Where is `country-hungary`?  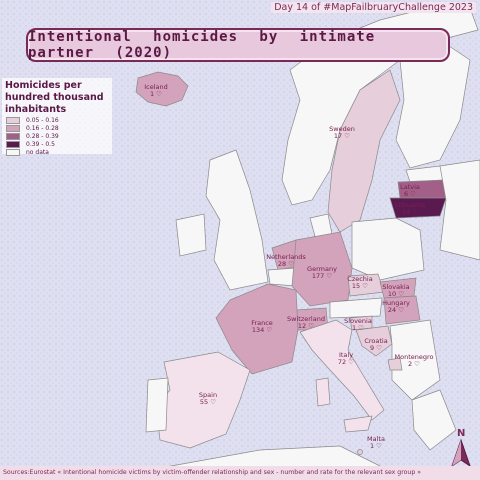 country-hungary is located at coordinates (402, 310).